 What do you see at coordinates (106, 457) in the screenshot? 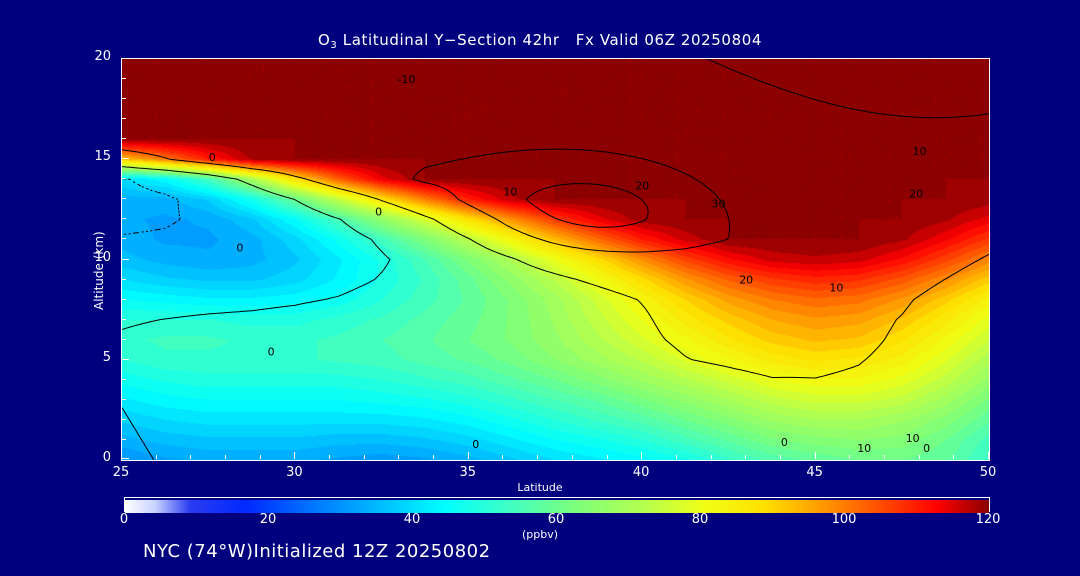
I see `y-tick-label: 0` at bounding box center [106, 457].